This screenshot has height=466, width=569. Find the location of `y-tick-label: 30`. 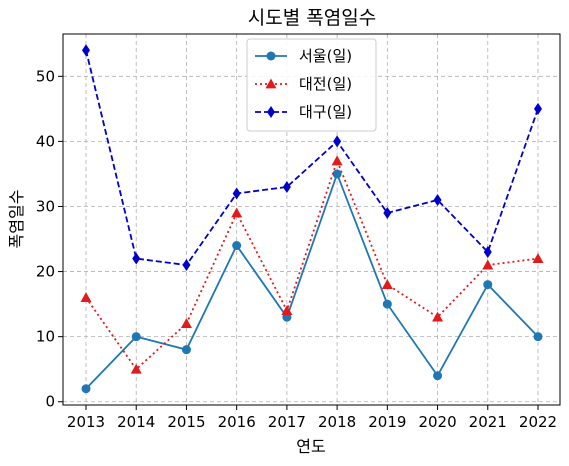

y-tick-label: 30 is located at coordinates (45, 206).